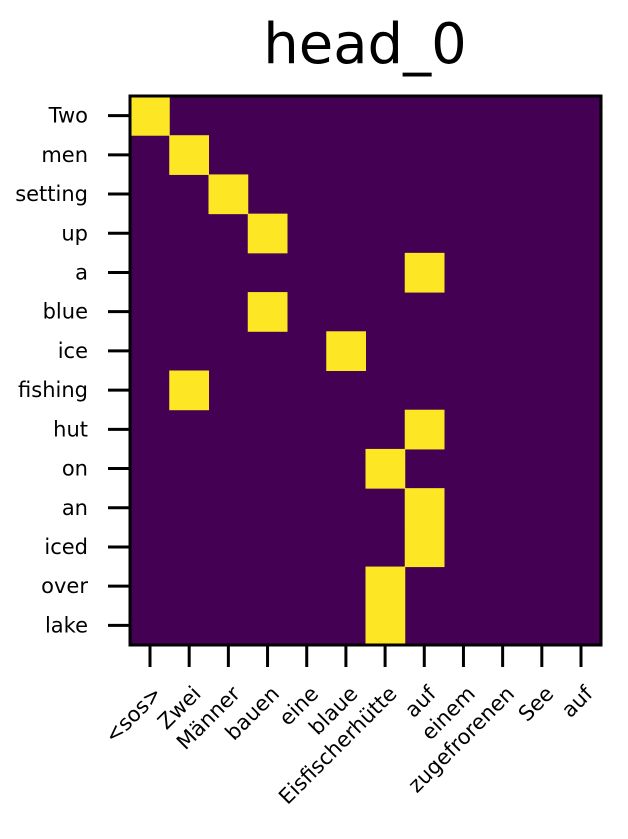 The width and height of the screenshot is (628, 839). I want to click on y-tick-label: a, so click(81, 272).